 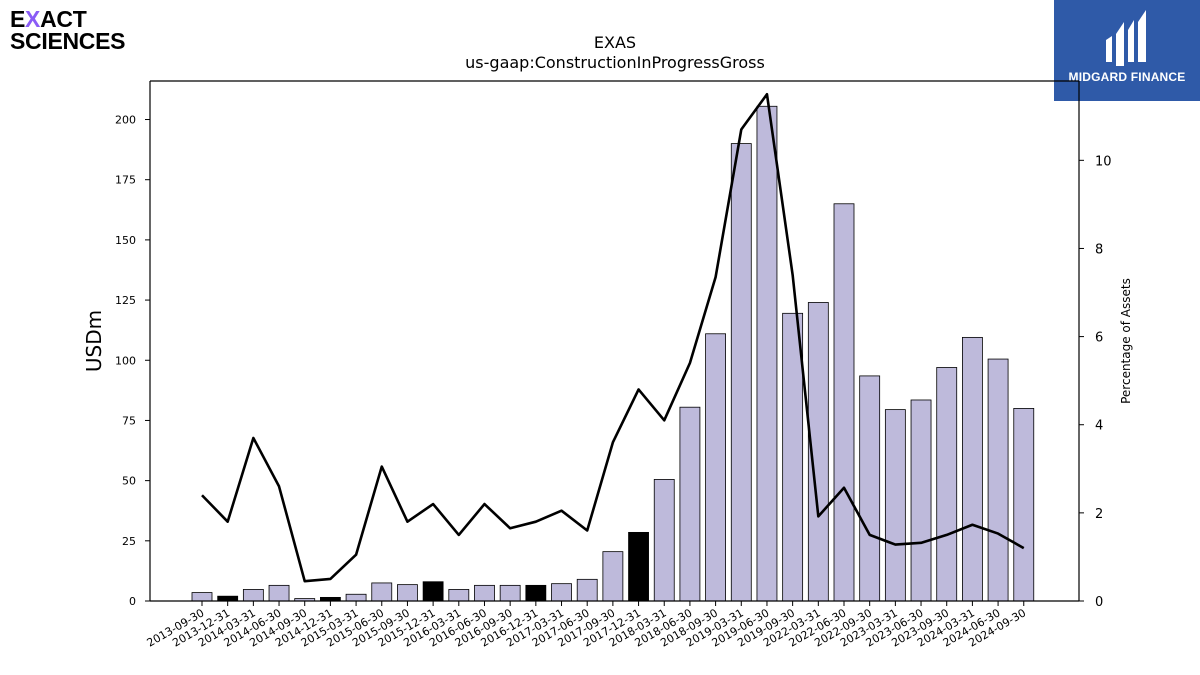 What do you see at coordinates (125, 300) in the screenshot?
I see `y-tick-label-125: 125` at bounding box center [125, 300].